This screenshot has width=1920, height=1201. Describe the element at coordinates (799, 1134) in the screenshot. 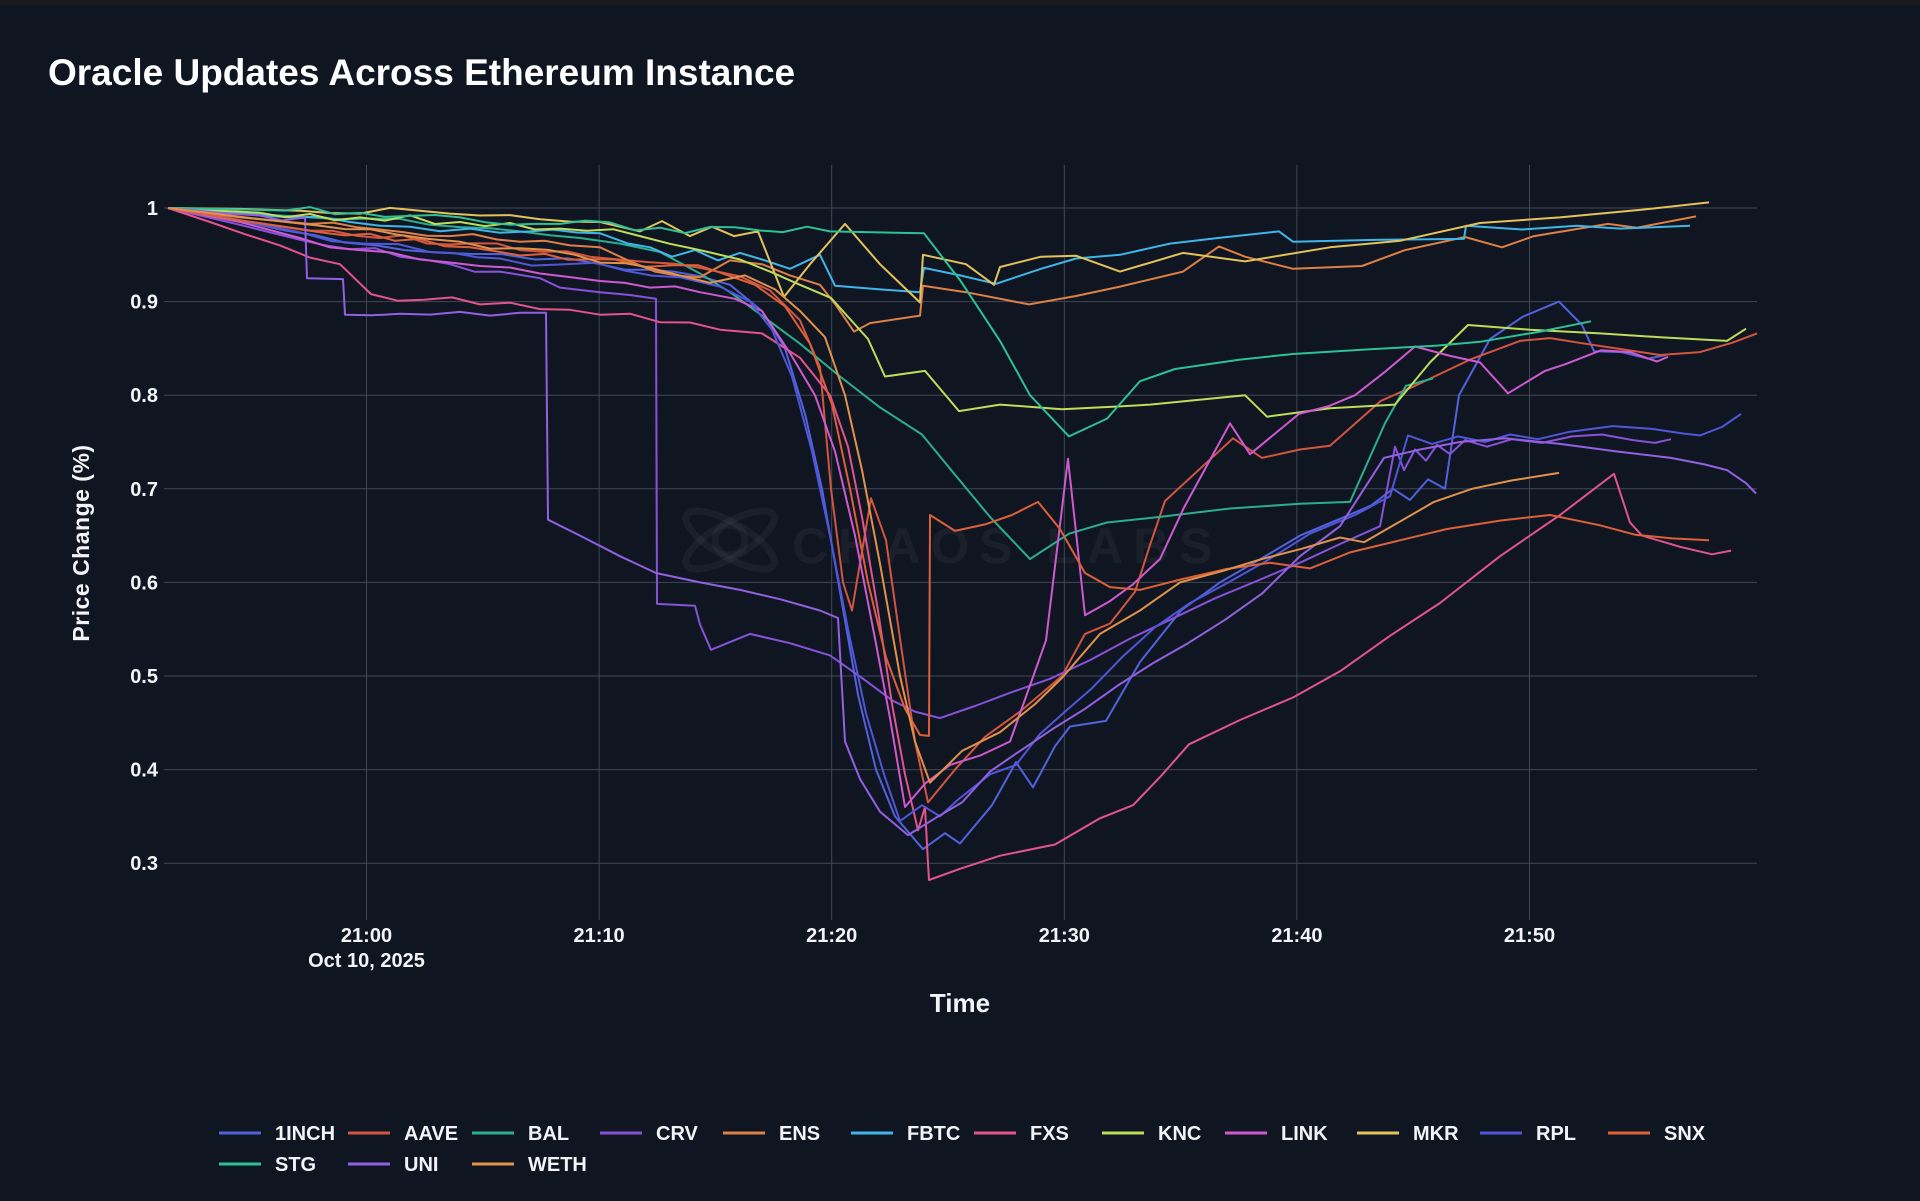

I see `svg-text: ENS` at that location.